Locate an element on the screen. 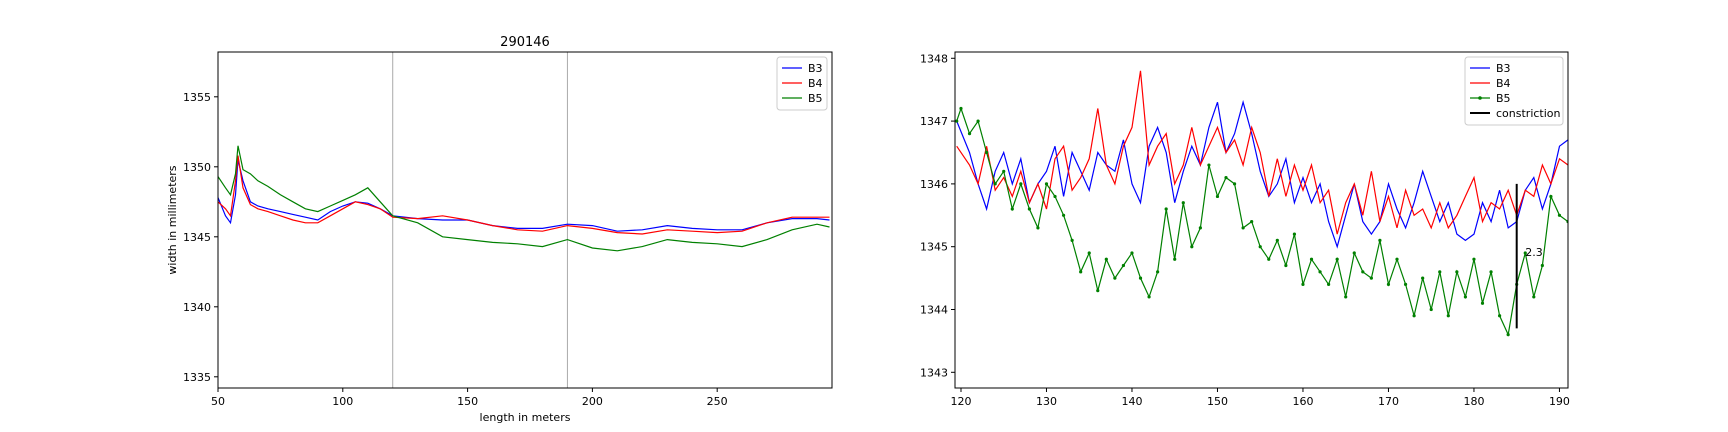  y-tick-label: 1346 is located at coordinates (934, 184).